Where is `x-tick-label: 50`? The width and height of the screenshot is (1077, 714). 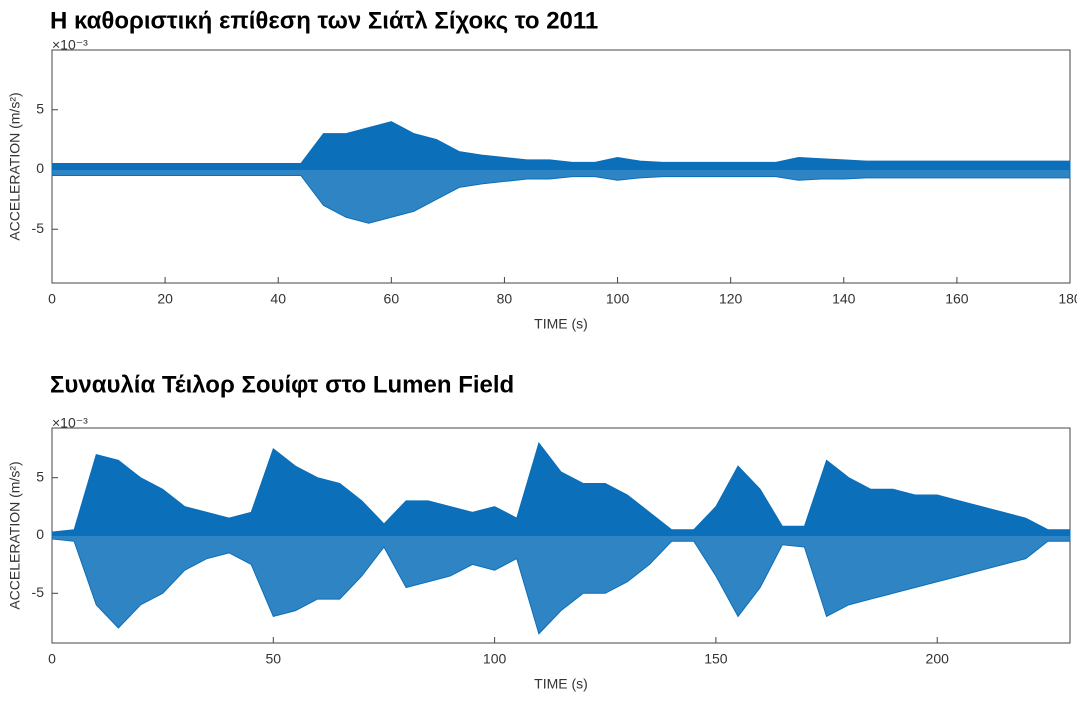 x-tick-label: 50 is located at coordinates (274, 659).